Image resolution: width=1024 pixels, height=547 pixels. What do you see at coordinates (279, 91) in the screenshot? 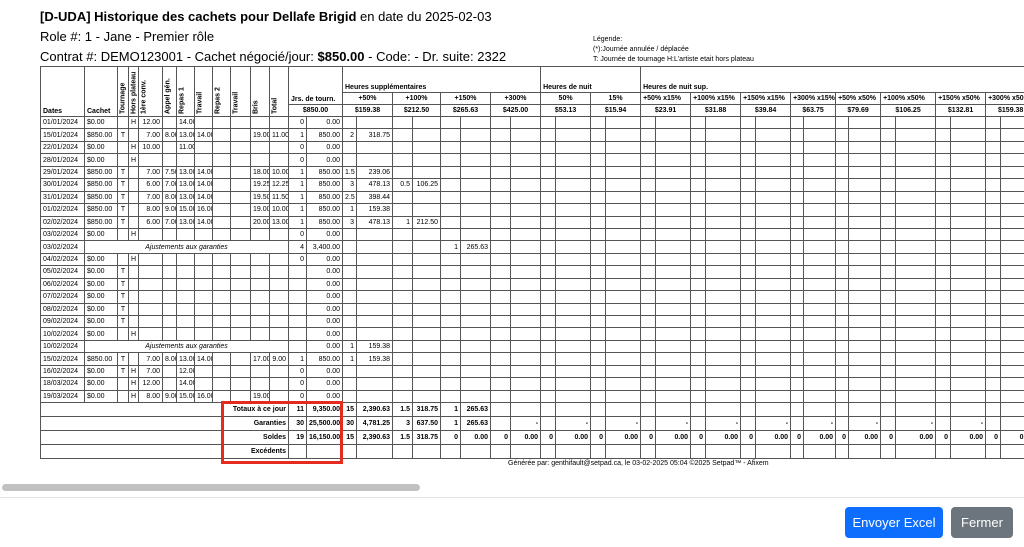
I see `column-header: Total` at bounding box center [279, 91].